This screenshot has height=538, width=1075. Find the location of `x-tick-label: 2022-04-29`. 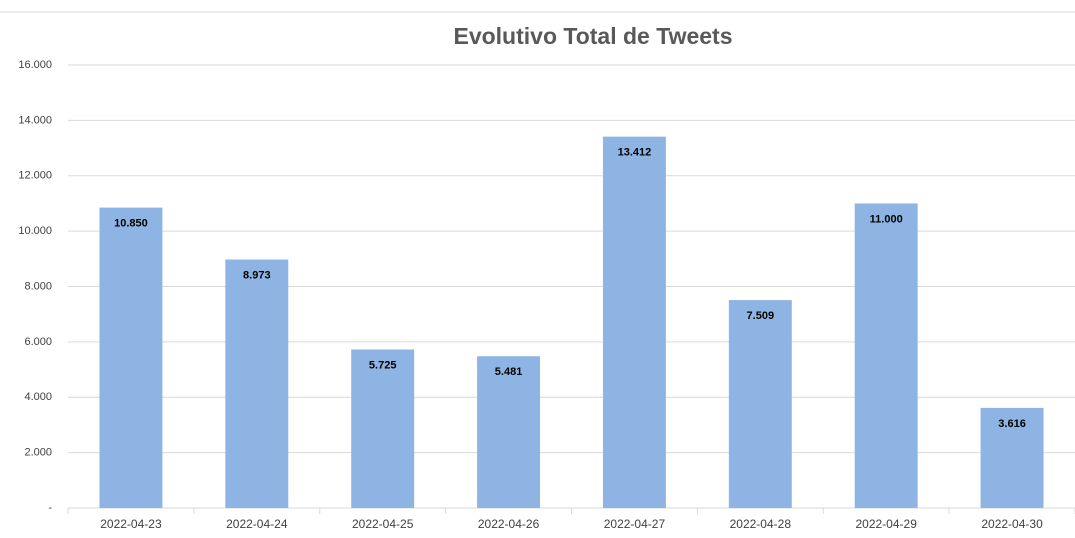

x-tick-label: 2022-04-29 is located at coordinates (886, 524).